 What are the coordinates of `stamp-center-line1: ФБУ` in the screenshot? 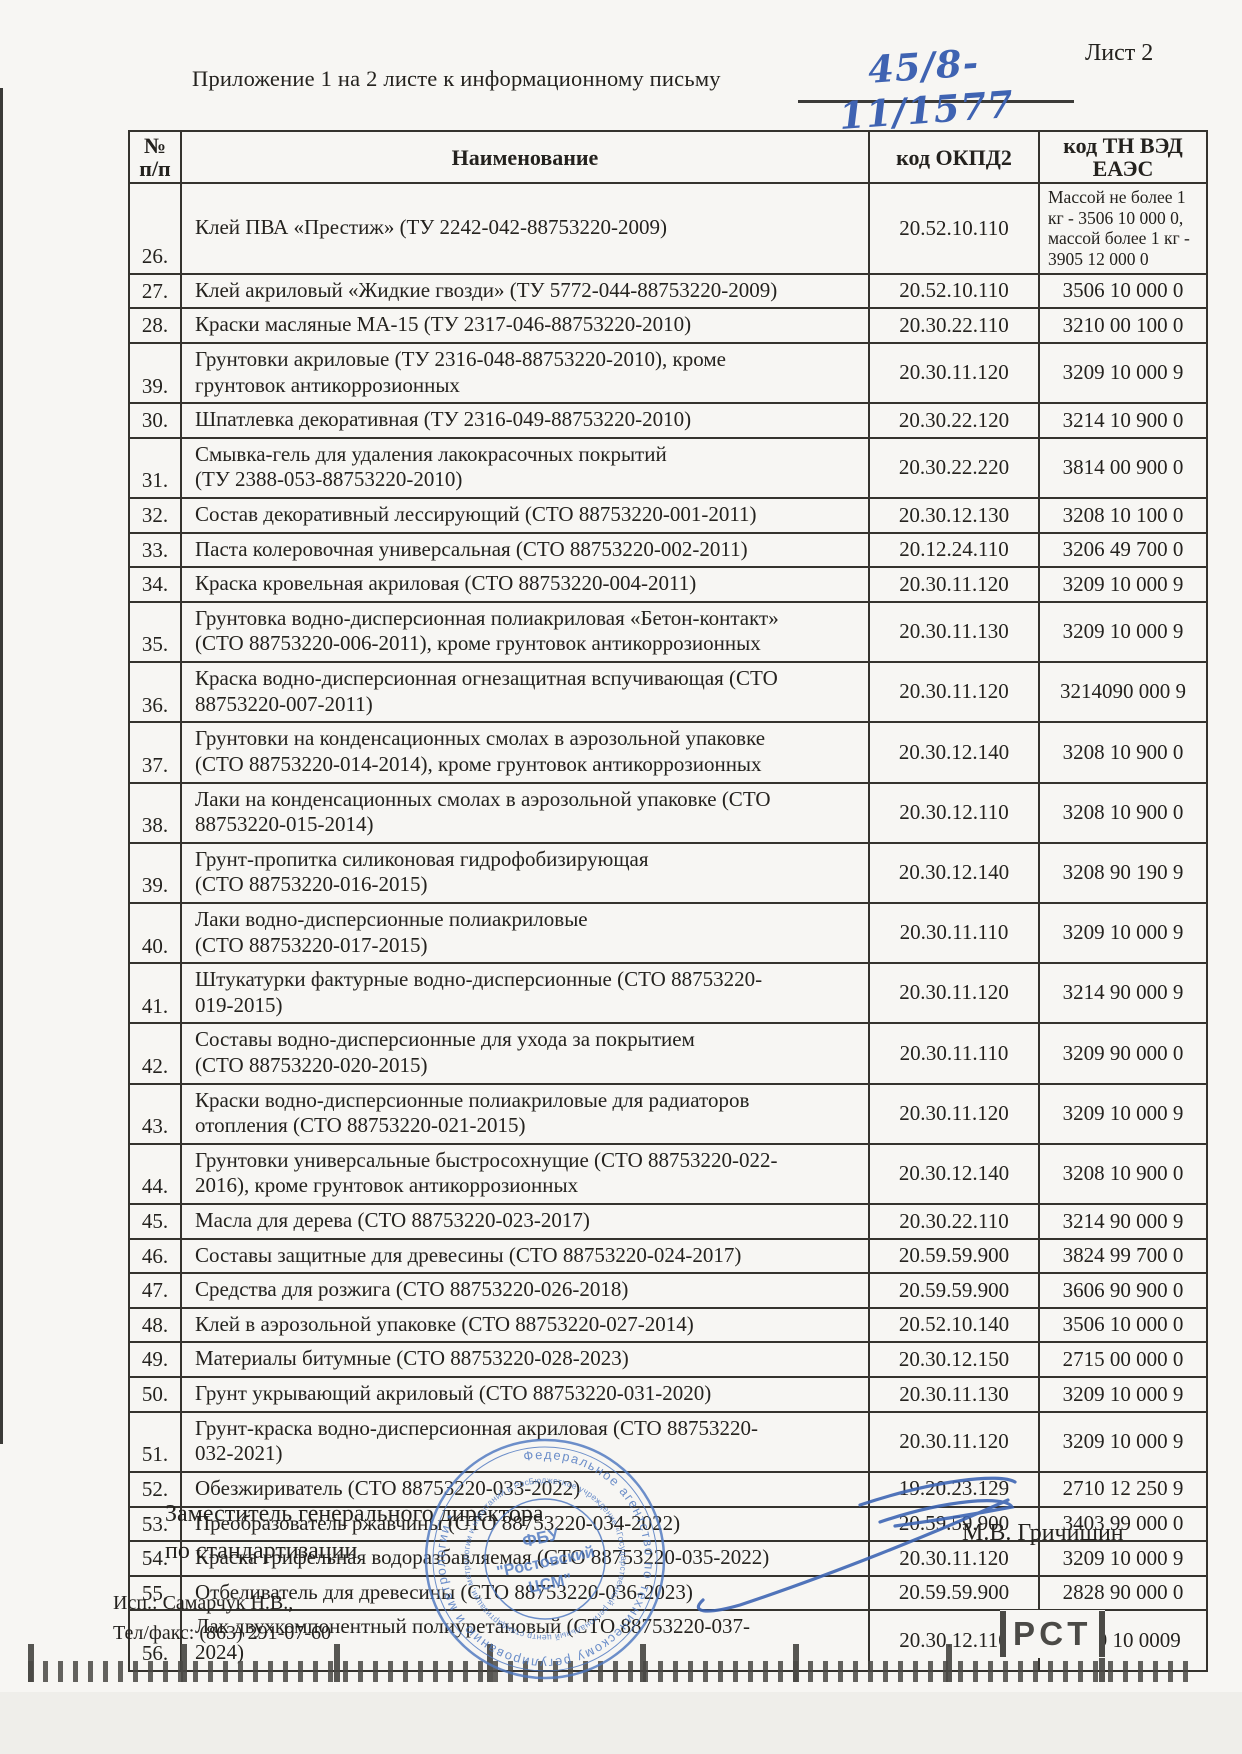 It's located at (541, 1538).